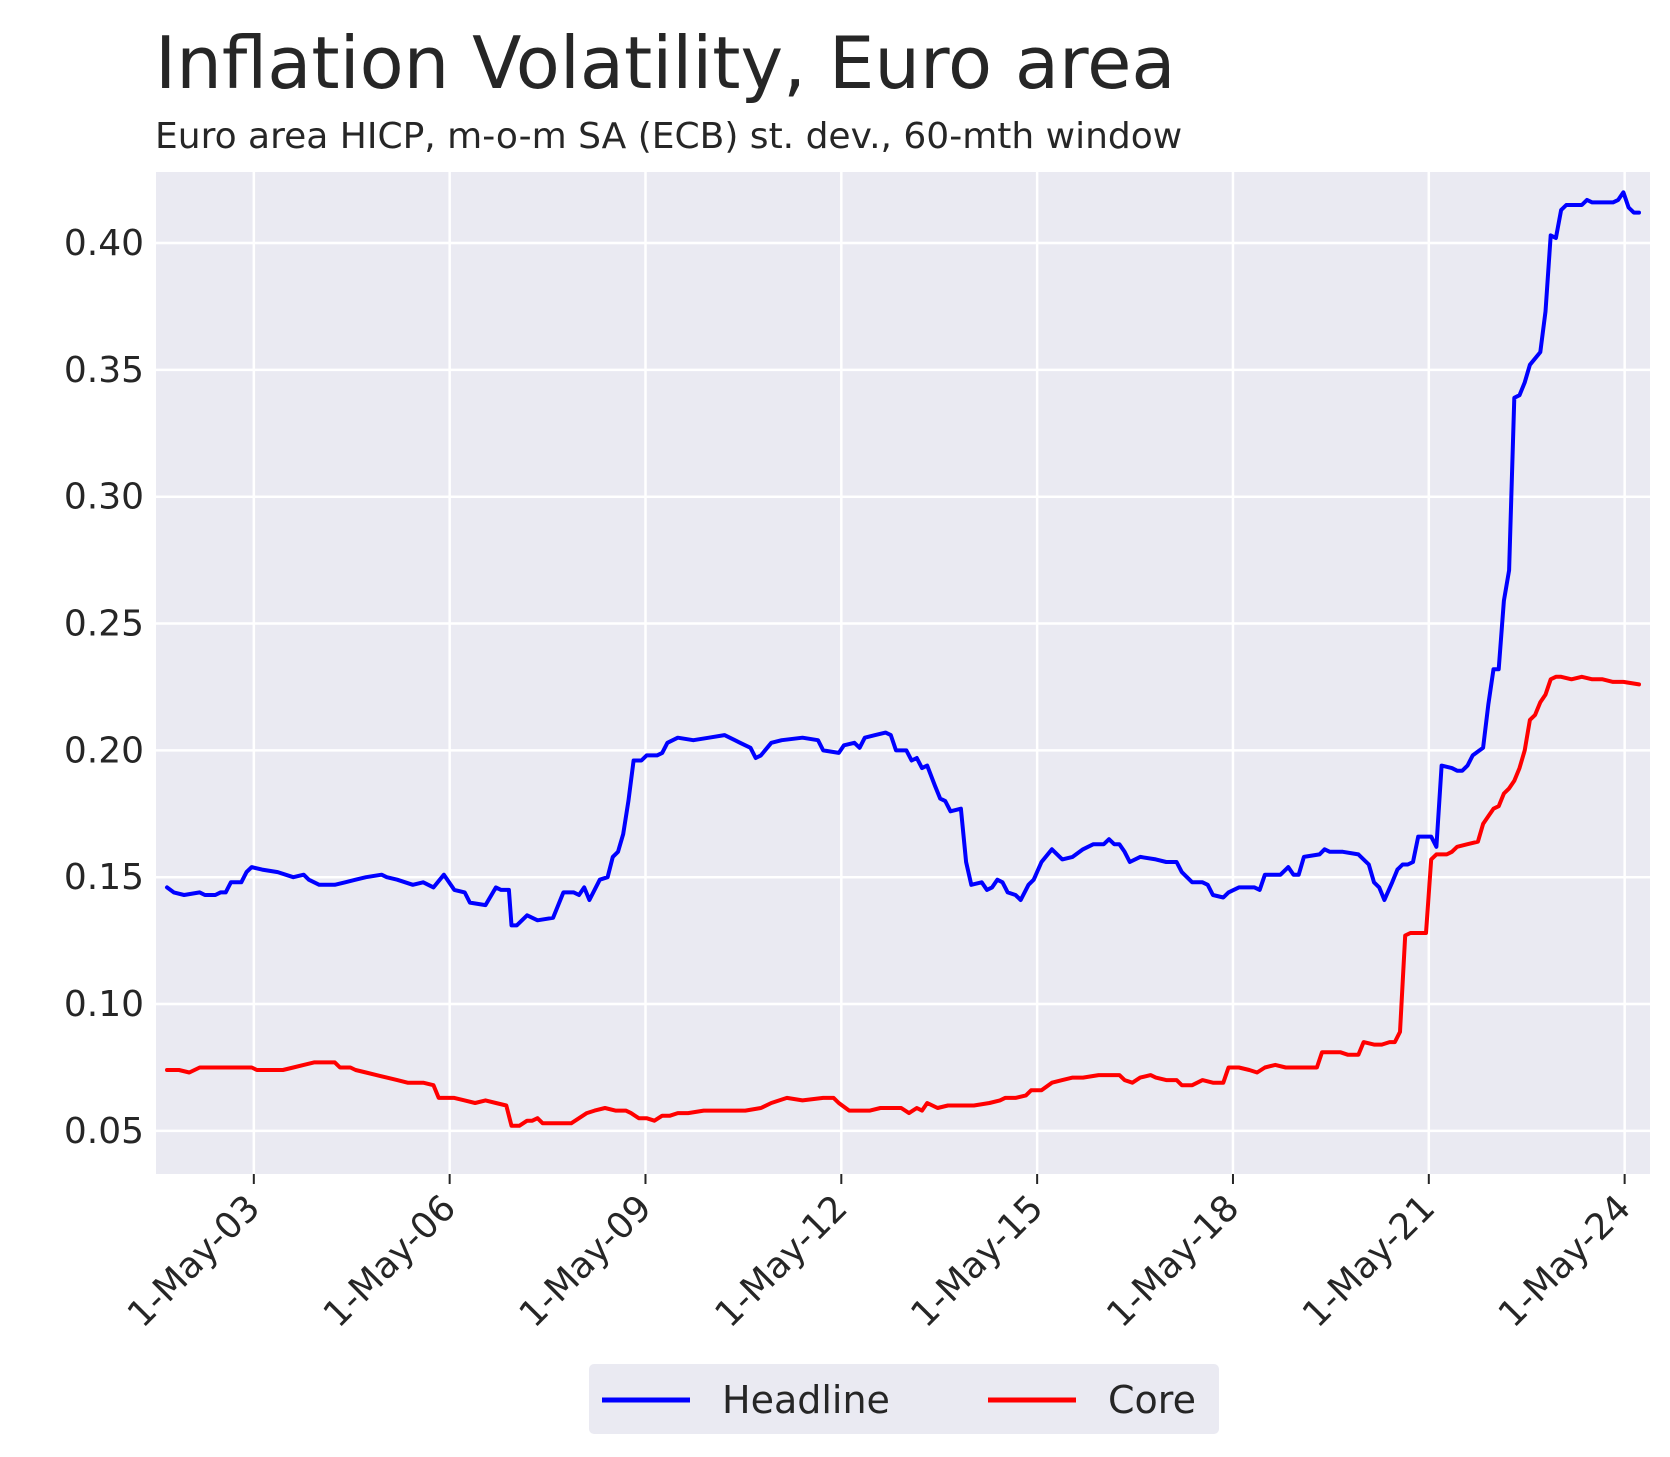 This screenshot has height=1457, width=1670. Describe the element at coordinates (104, 750) in the screenshot. I see `y-tick-label: 0.20` at that location.